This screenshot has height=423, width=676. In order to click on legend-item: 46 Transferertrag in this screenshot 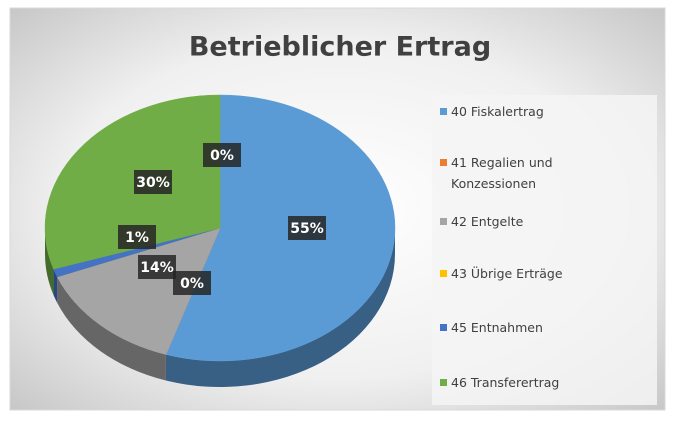, I will do `click(515, 382)`.